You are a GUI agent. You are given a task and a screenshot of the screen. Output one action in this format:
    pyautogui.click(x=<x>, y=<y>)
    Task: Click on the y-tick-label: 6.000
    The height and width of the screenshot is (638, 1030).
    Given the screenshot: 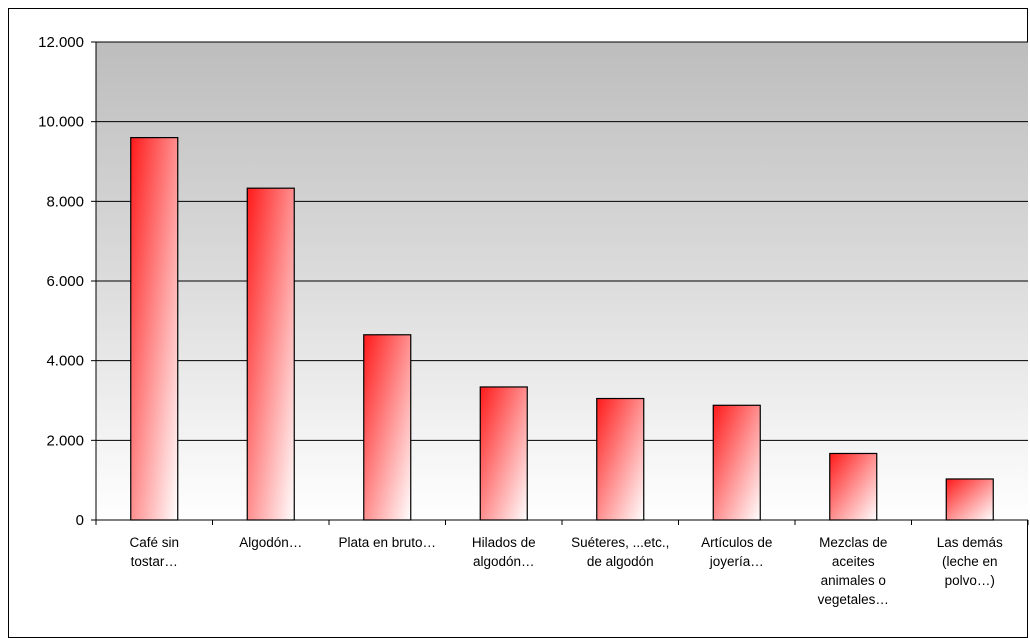 What is the action you would take?
    pyautogui.click(x=65, y=281)
    